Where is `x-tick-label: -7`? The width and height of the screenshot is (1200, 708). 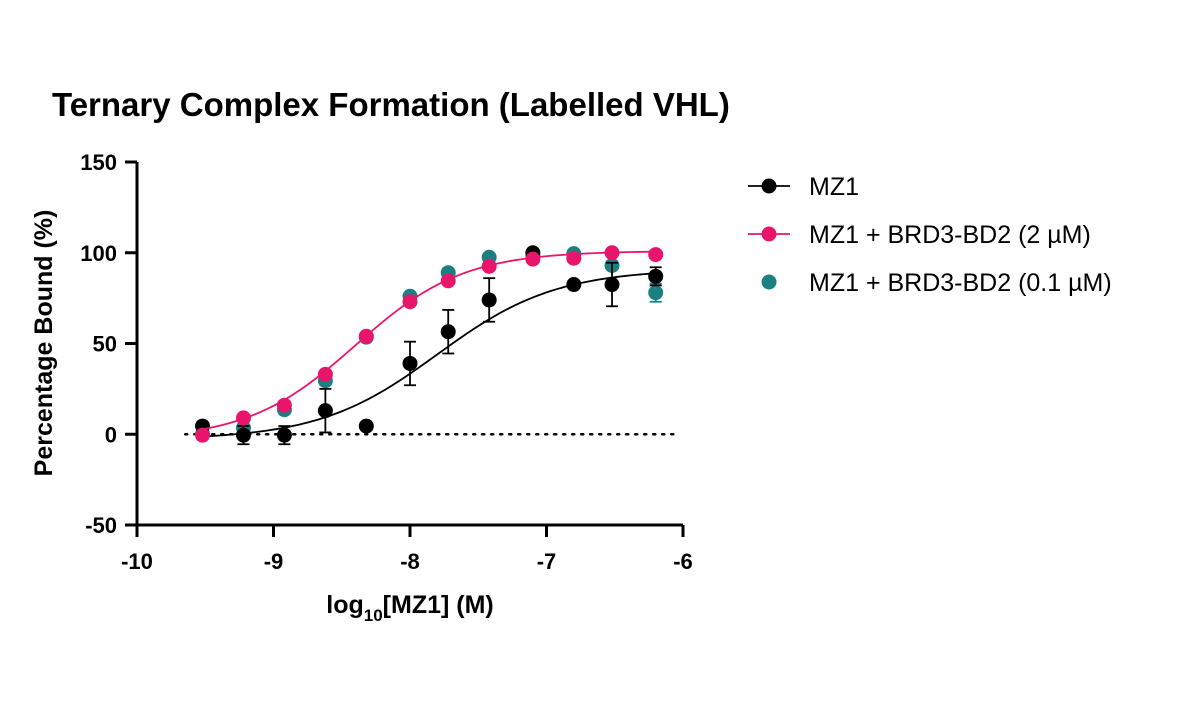
x-tick-label: -7 is located at coordinates (547, 561).